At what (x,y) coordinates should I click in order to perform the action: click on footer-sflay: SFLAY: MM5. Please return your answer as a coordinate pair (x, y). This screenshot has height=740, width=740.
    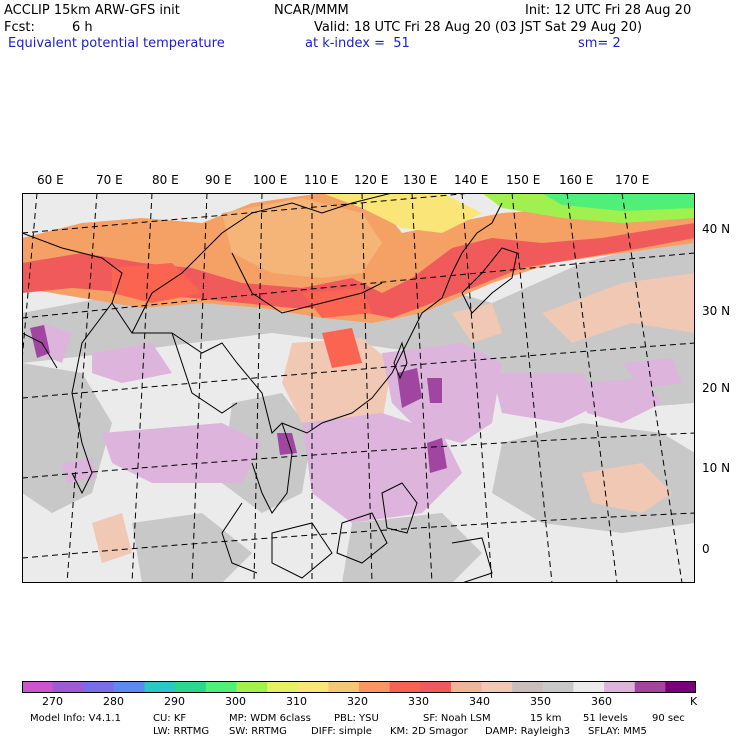
    Looking at the image, I should click on (617, 731).